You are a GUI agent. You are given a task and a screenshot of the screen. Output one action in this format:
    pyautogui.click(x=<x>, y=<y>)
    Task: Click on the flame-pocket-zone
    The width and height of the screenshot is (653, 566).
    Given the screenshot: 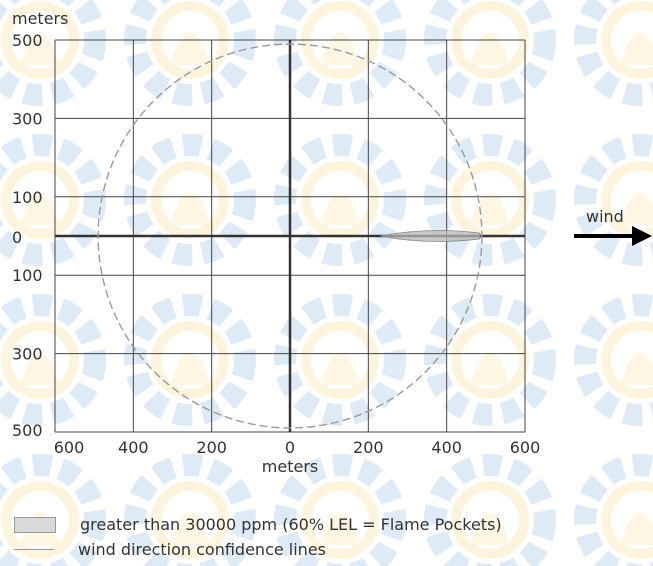 What is the action you would take?
    pyautogui.click(x=430, y=236)
    